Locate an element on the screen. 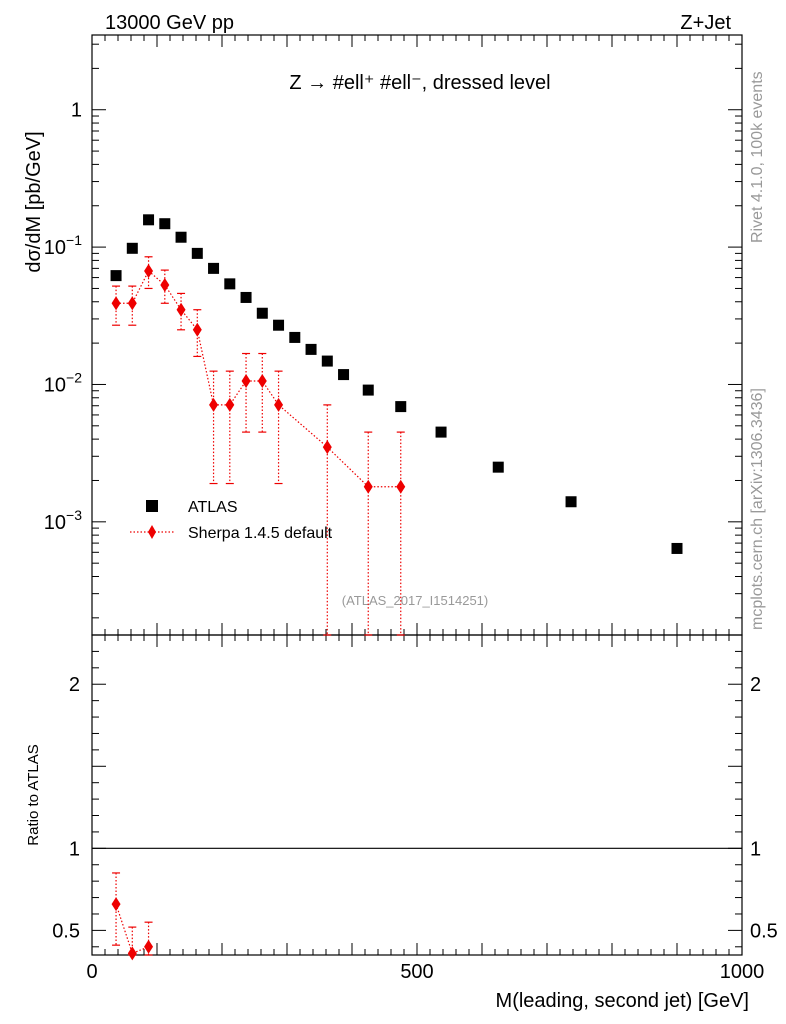 The height and width of the screenshot is (1024, 786). legend-sherpa-marker is located at coordinates (152, 532).